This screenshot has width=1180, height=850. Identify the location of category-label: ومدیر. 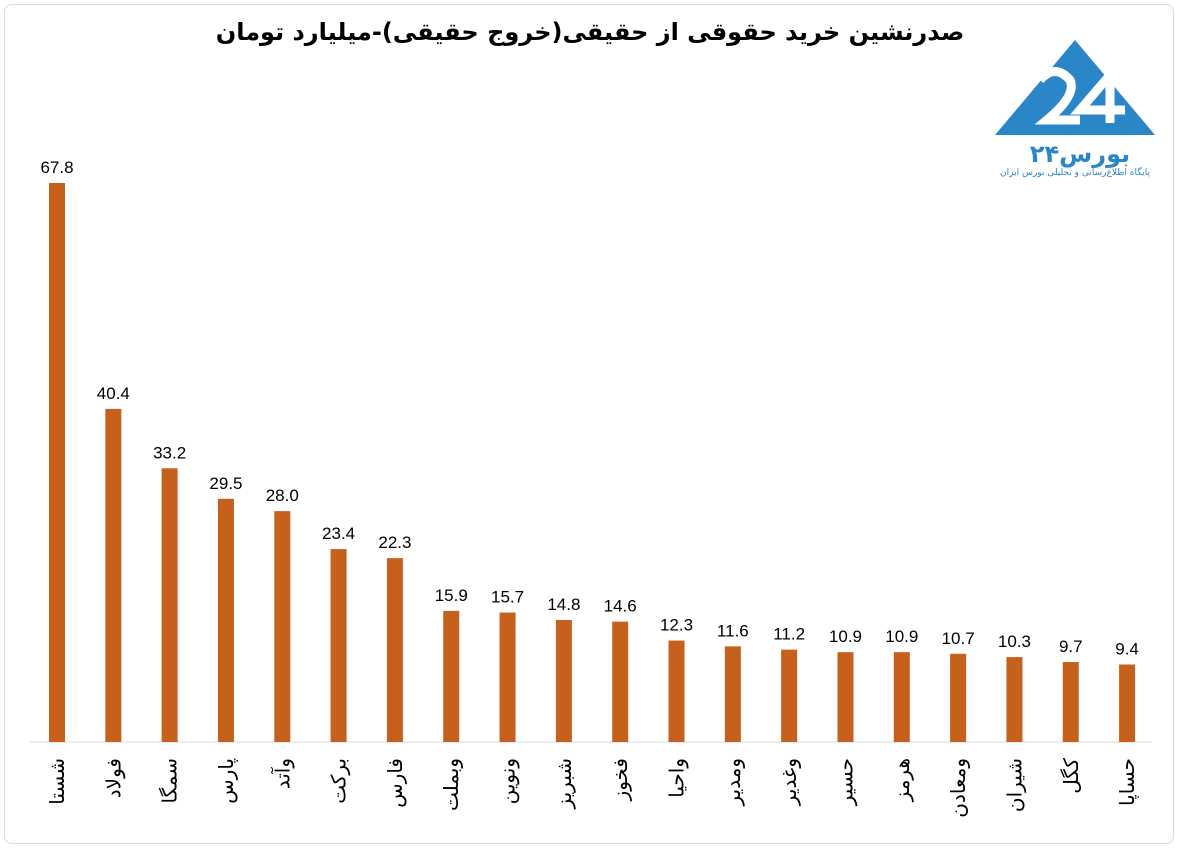
(733, 782).